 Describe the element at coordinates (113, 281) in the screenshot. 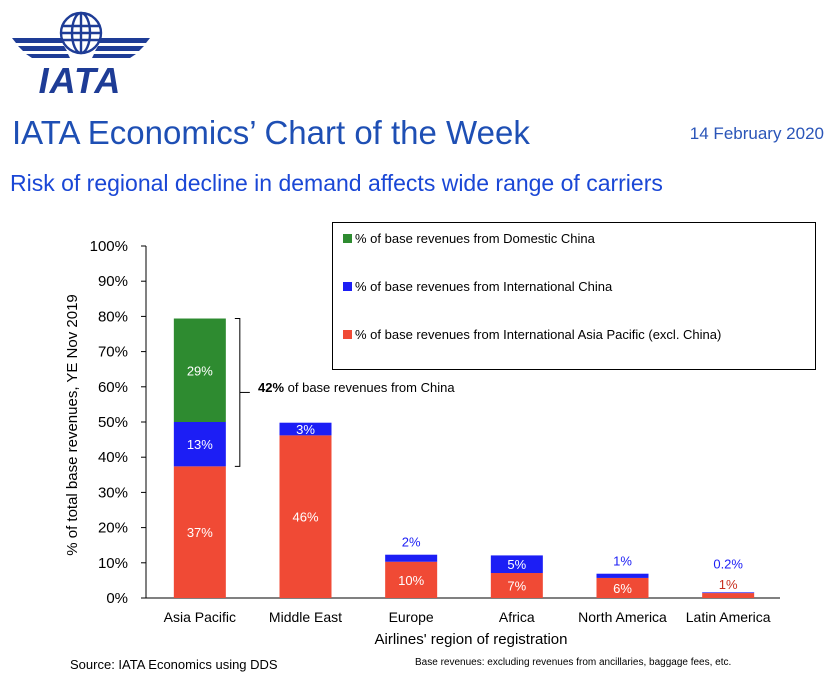

I see `y-tick-label: 90%` at that location.